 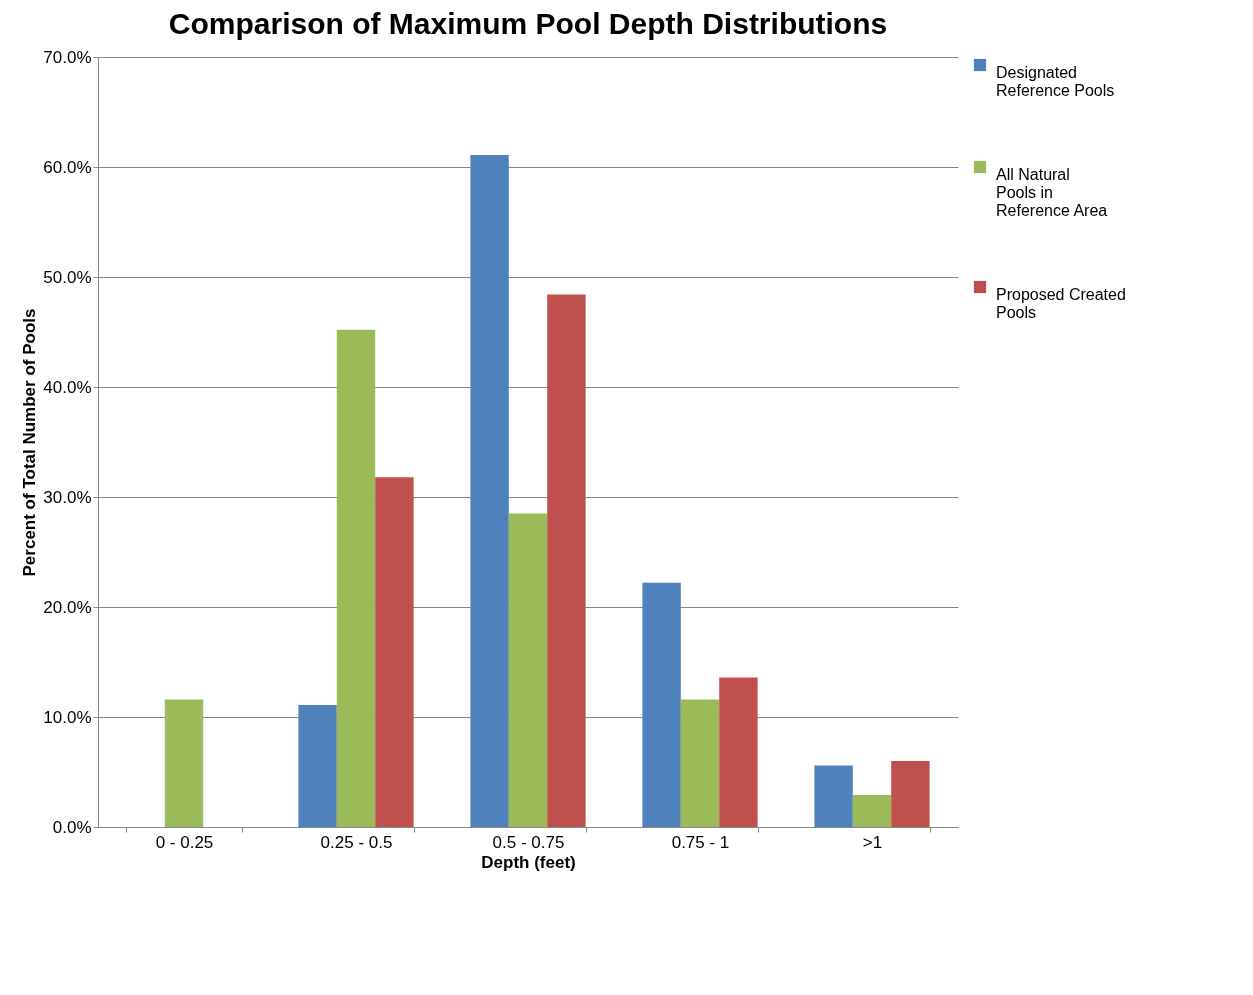 What do you see at coordinates (67, 607) in the screenshot?
I see `y-tick-label: 20.0%` at bounding box center [67, 607].